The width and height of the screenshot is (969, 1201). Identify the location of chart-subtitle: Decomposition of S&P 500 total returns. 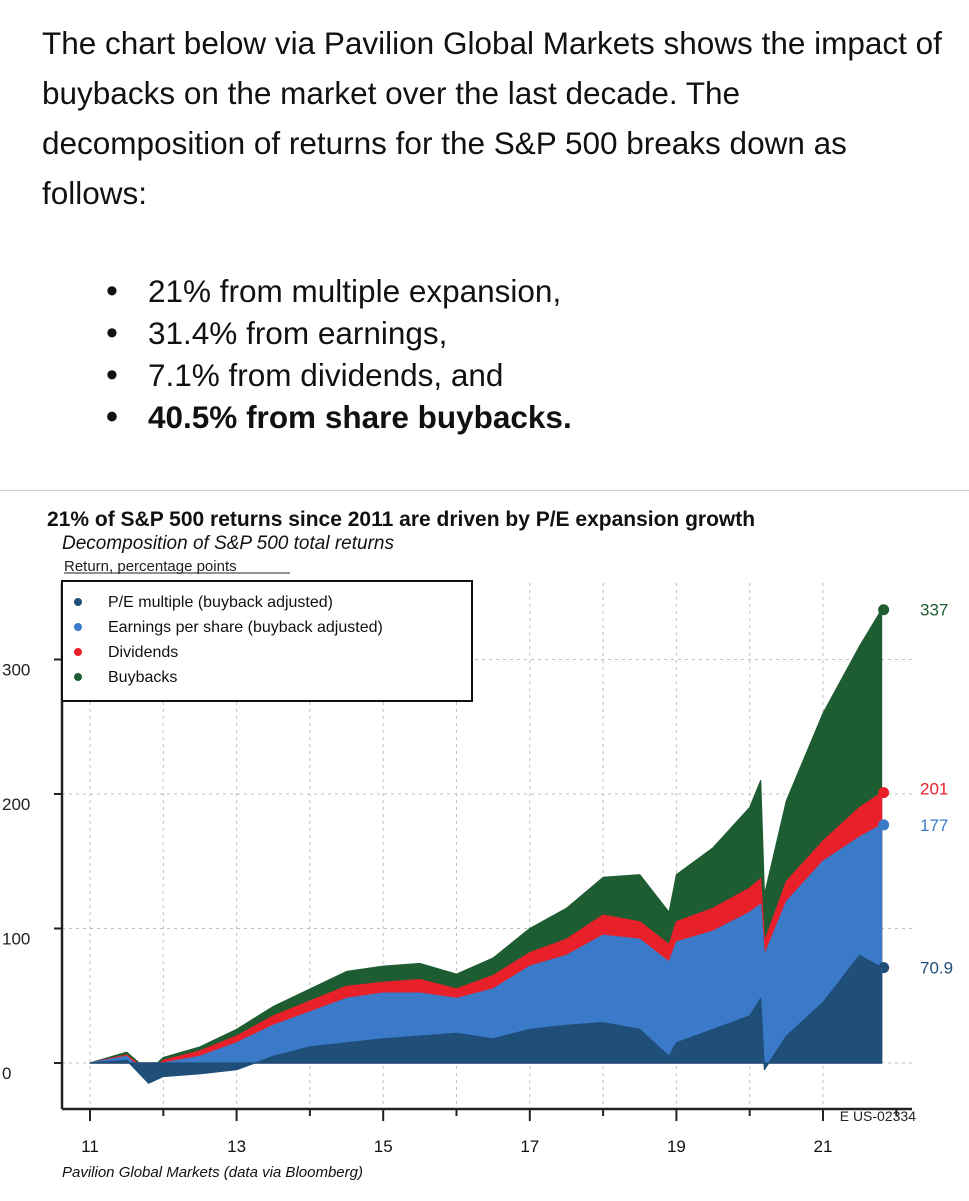
(228, 543).